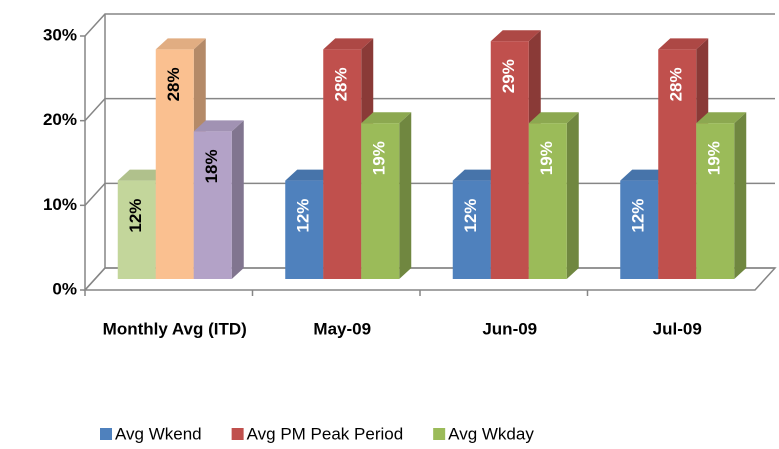  I want to click on data-label: 18%, so click(211, 166).